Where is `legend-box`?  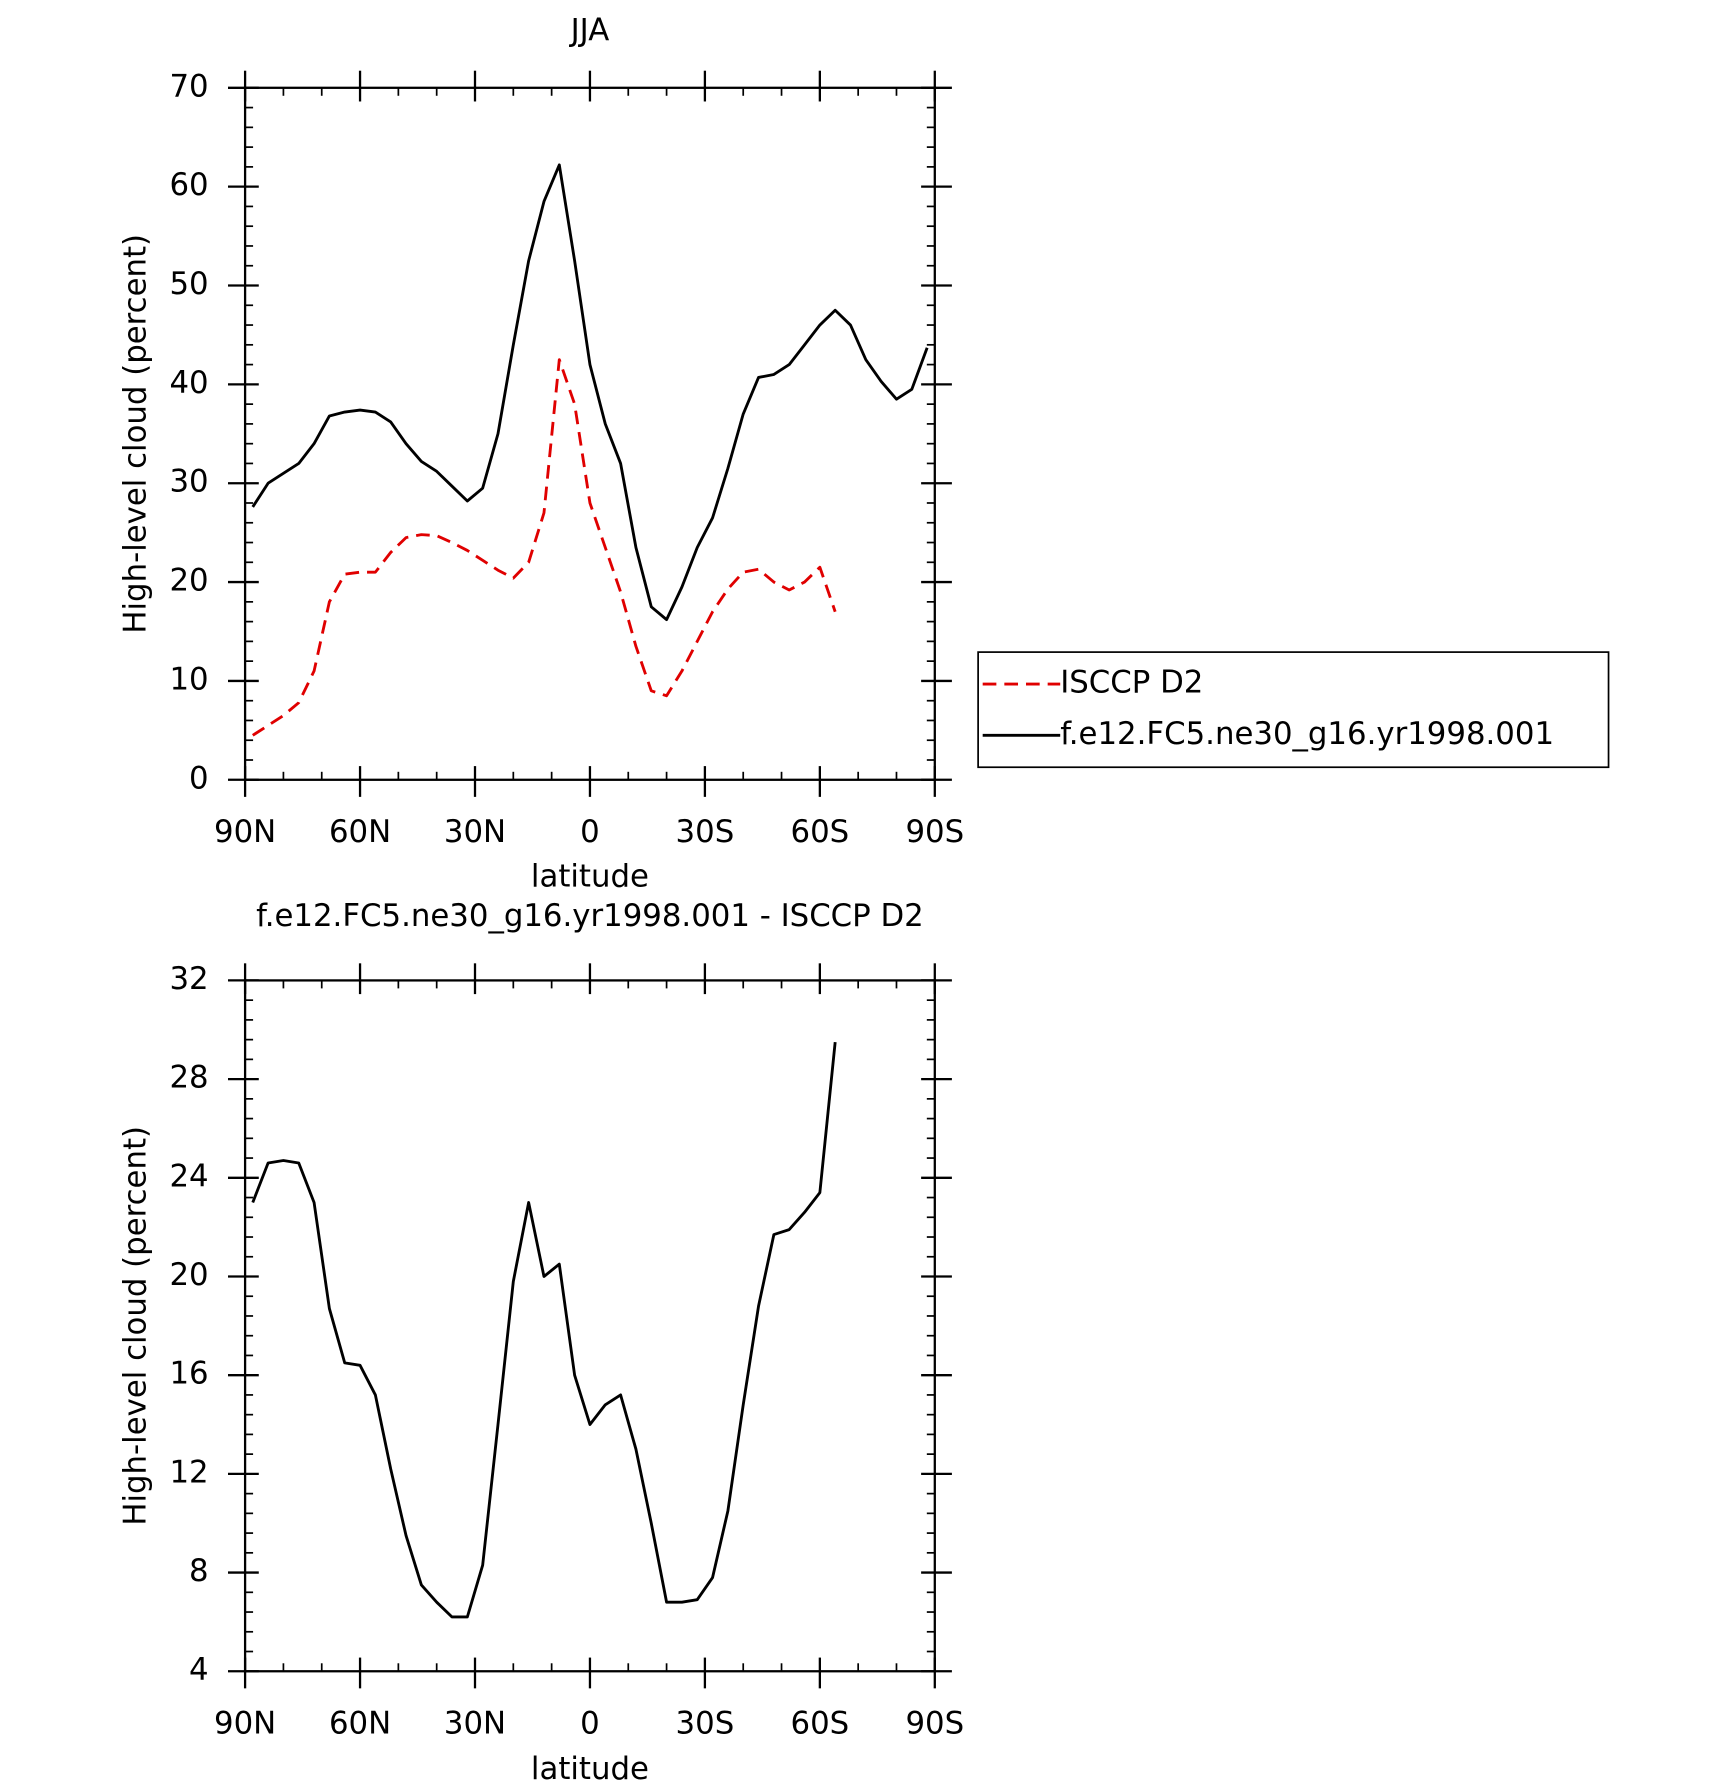 legend-box is located at coordinates (1293, 710).